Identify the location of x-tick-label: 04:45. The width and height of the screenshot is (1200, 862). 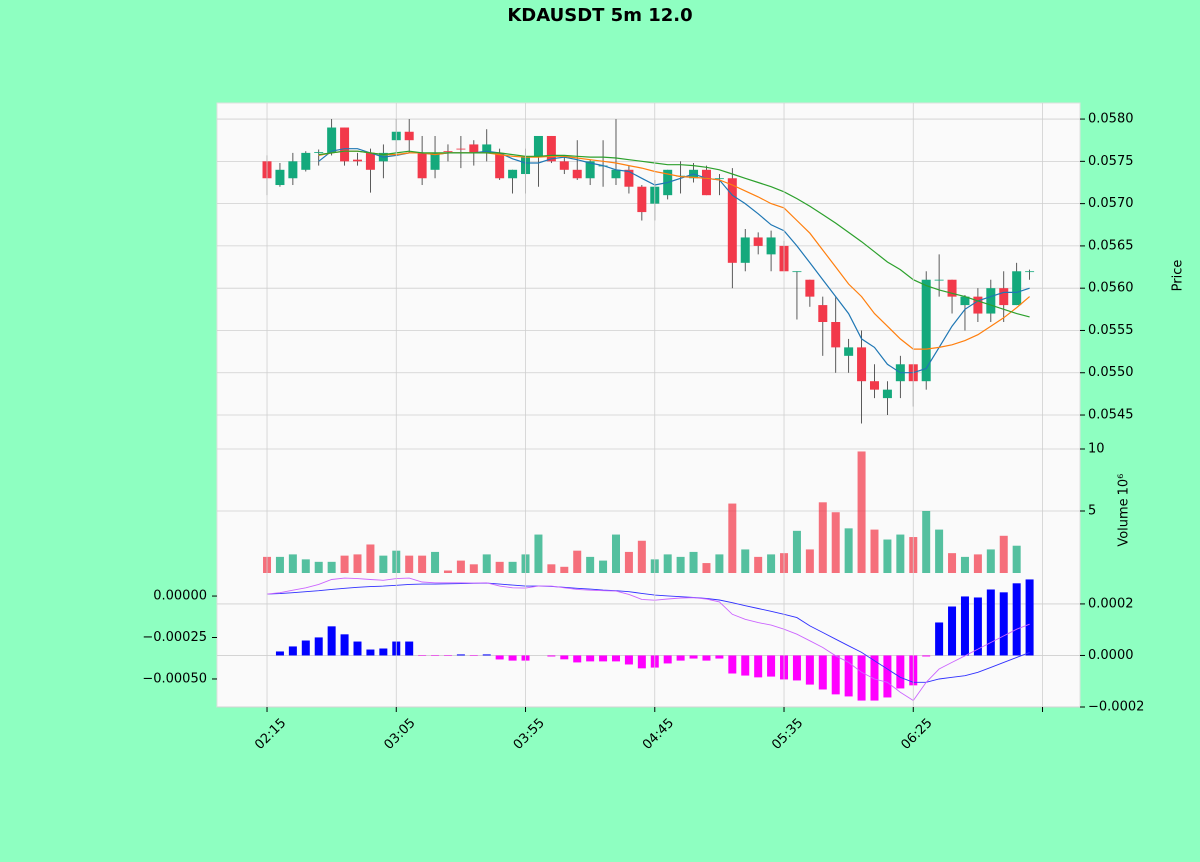
(658, 734).